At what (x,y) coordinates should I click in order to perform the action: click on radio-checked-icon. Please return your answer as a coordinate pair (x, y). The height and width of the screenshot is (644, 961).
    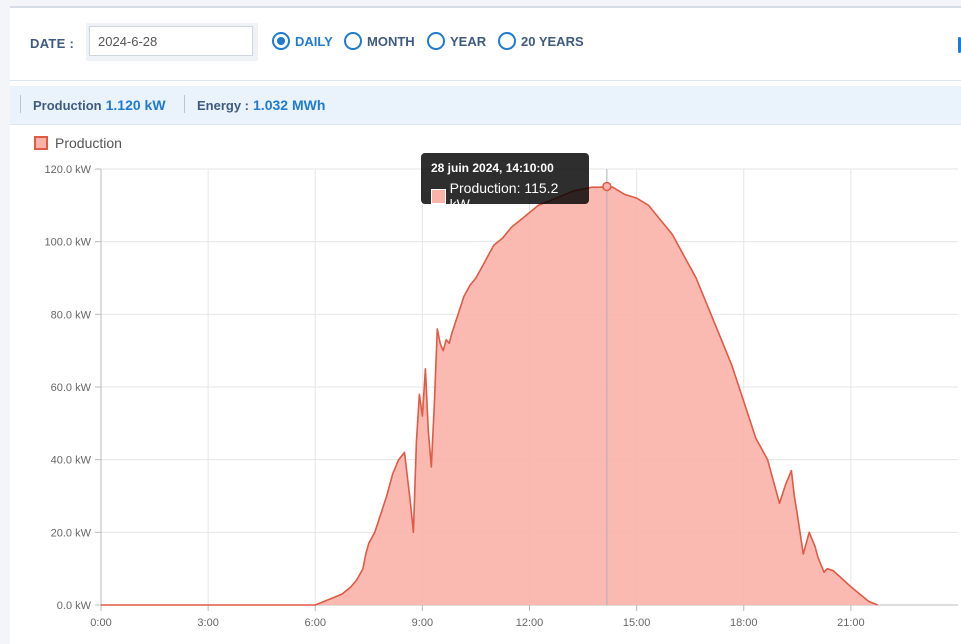
    Looking at the image, I should click on (281, 41).